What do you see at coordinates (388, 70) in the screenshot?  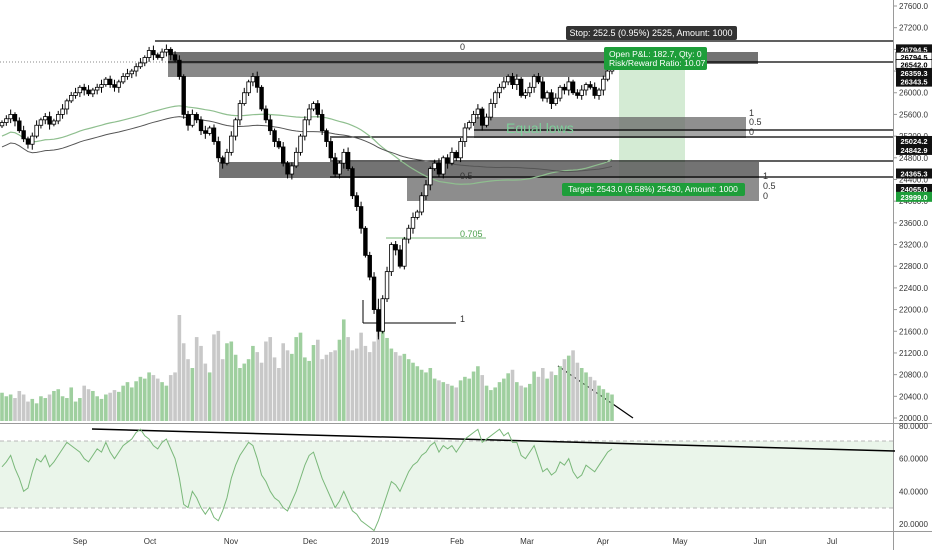 I see `zone-top-lower` at bounding box center [388, 70].